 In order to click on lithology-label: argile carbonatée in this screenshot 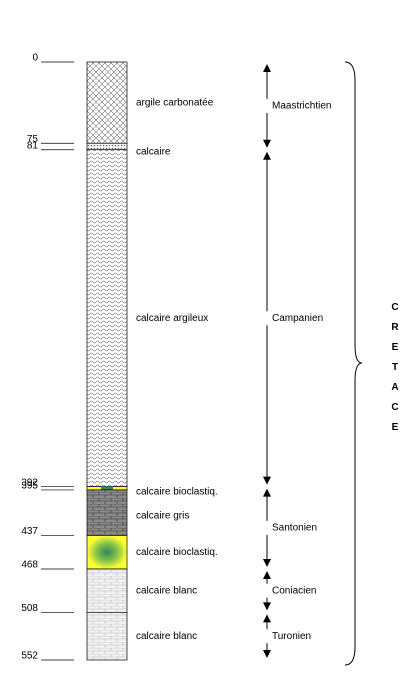, I will do `click(175, 102)`.